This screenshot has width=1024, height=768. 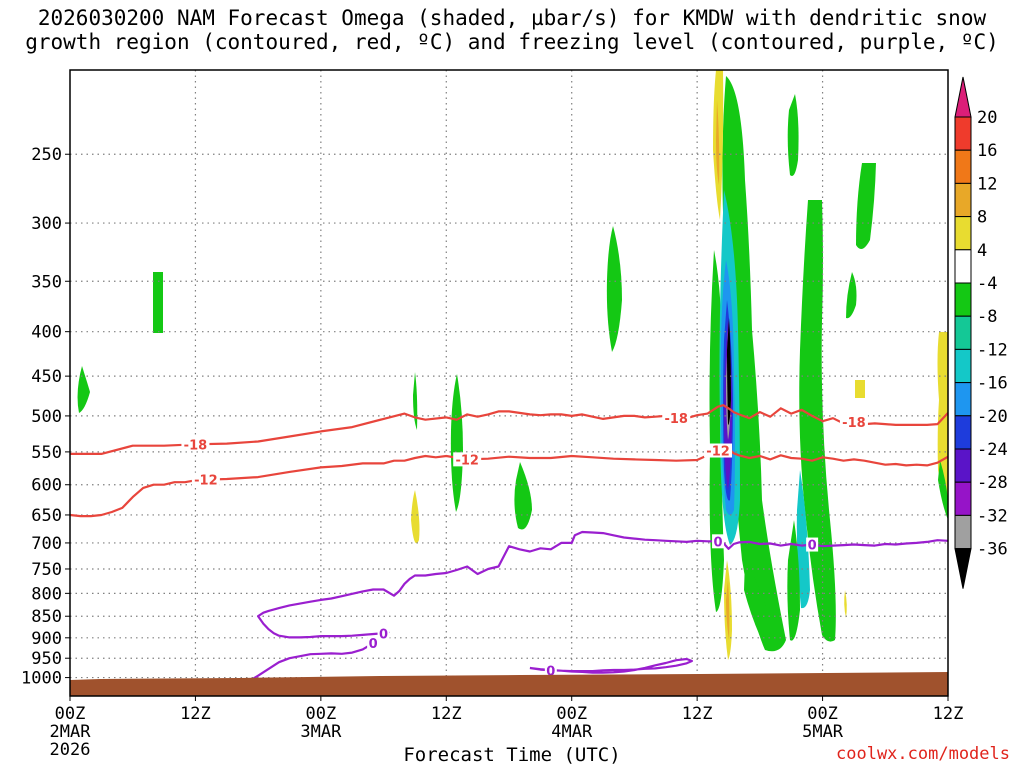 I want to click on colorbar-label: -12, so click(x=992, y=350).